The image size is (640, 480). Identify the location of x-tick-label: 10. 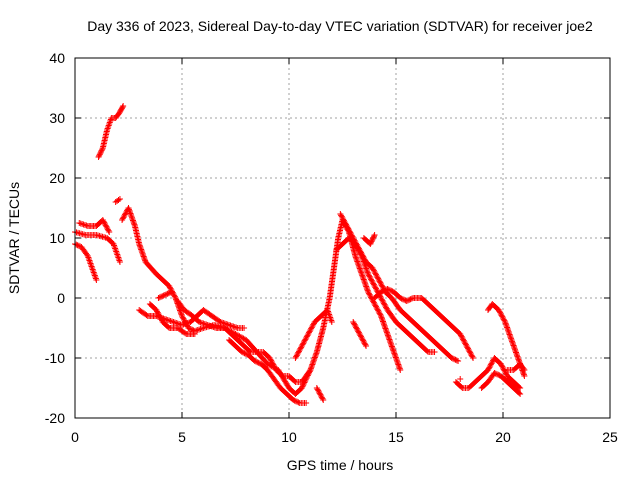
(289, 437).